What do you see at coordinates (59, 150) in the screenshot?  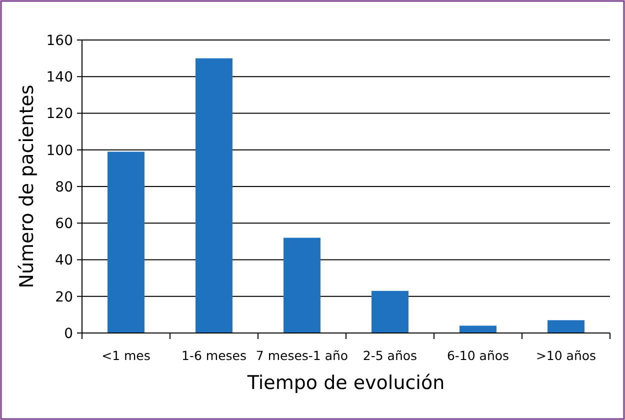 I see `y-tick-label: 100` at bounding box center [59, 150].